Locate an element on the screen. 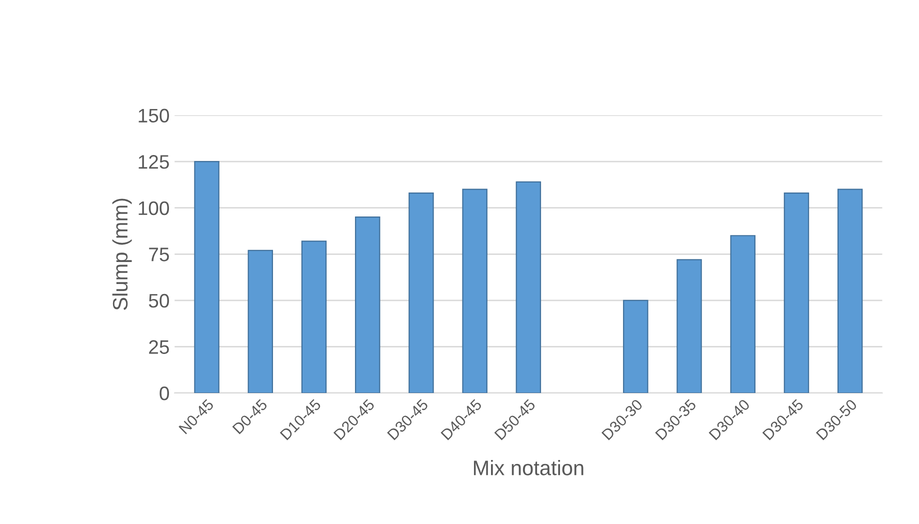 The image size is (919, 524). x-axis-title: Mix notation is located at coordinates (529, 468).